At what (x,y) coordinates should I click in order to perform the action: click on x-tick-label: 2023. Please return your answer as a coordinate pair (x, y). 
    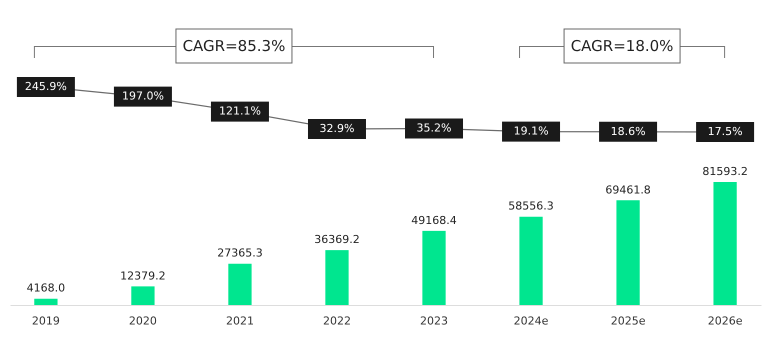
    Looking at the image, I should click on (434, 321).